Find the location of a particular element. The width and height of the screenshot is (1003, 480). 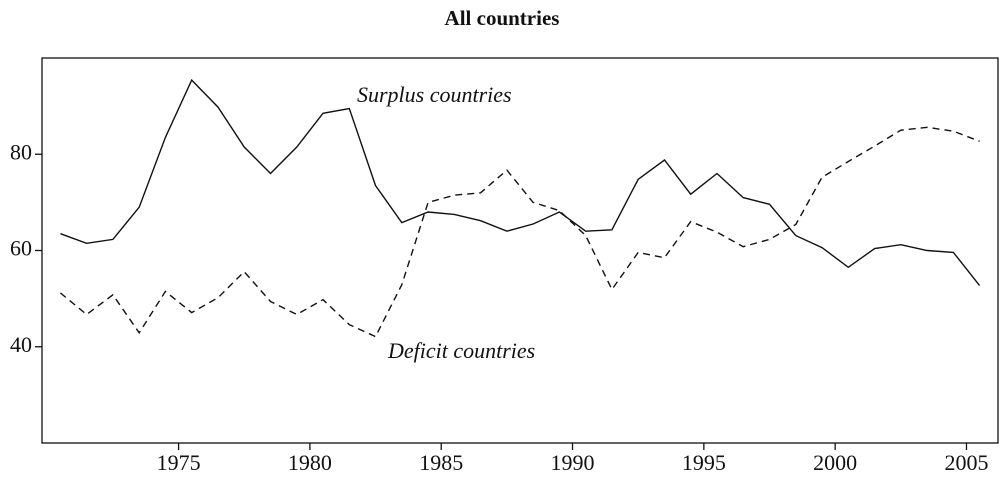

series-annotation: Deficit countries is located at coordinates (461, 350).